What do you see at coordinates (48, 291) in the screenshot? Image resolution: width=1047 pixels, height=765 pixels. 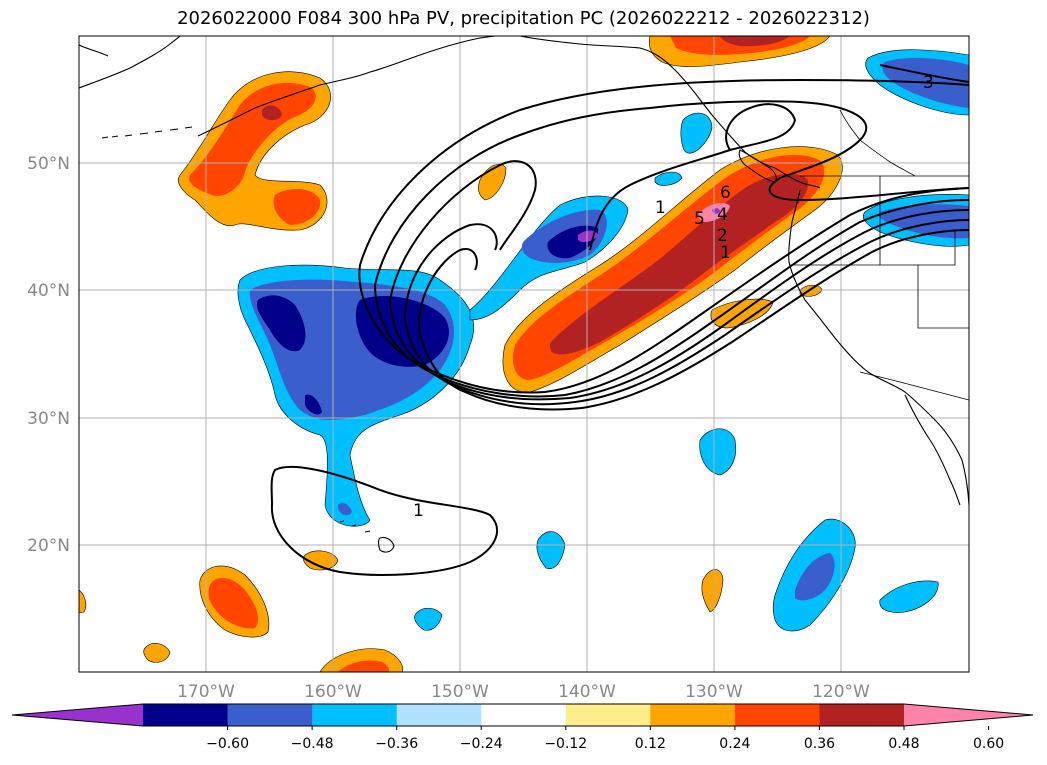 I see `lat-label: 40°N` at bounding box center [48, 291].